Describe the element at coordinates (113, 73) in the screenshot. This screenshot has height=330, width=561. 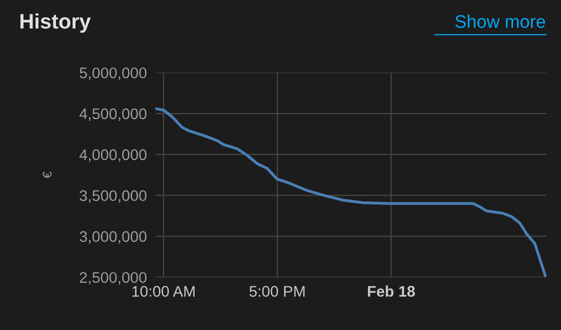
I see `y-tick-label: 5,000,000` at that location.